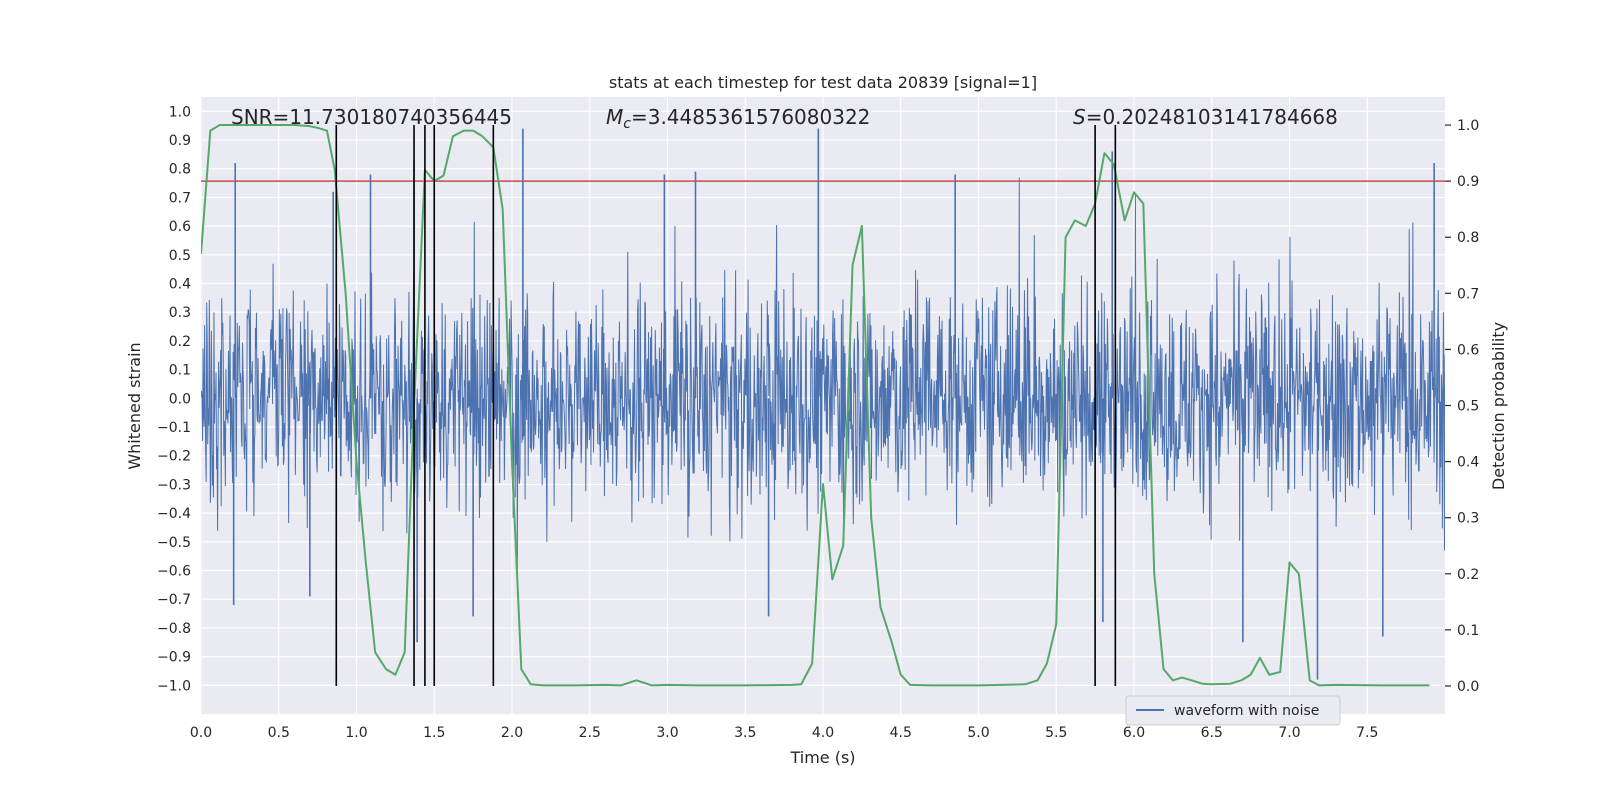 The image size is (1600, 800). Describe the element at coordinates (1468, 575) in the screenshot. I see `y-right-tick-label: 0.2` at that location.